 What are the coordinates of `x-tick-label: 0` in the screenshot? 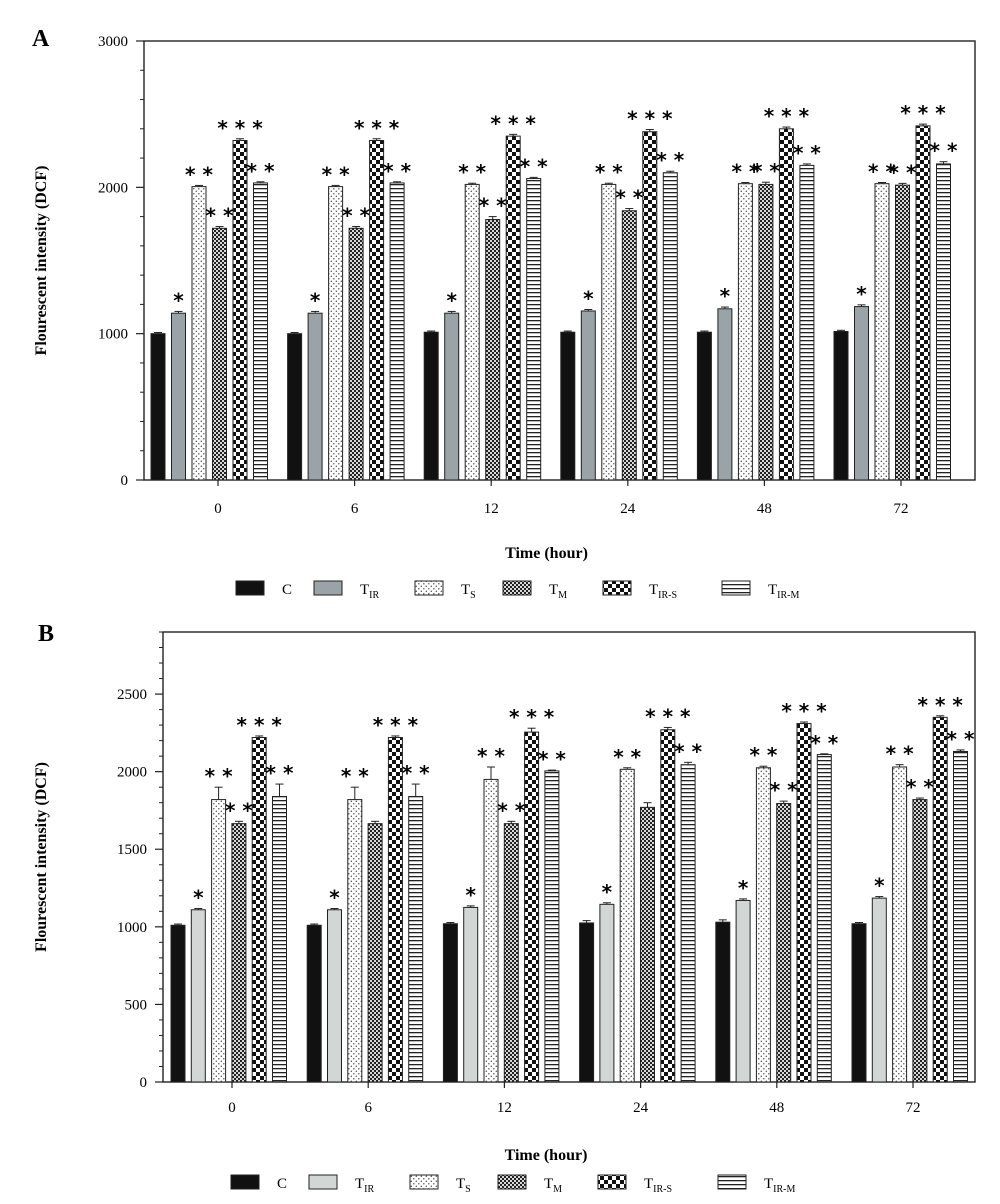 It's located at (218, 509).